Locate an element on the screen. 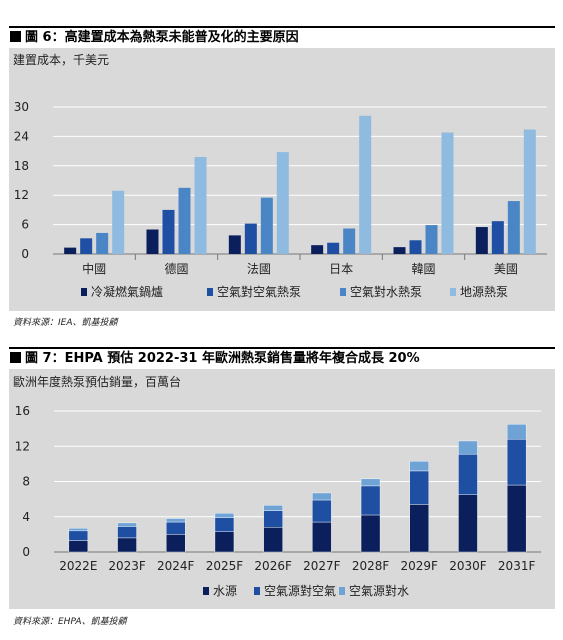 The width and height of the screenshot is (563, 640). legend-label-1: 水源 is located at coordinates (225, 591).